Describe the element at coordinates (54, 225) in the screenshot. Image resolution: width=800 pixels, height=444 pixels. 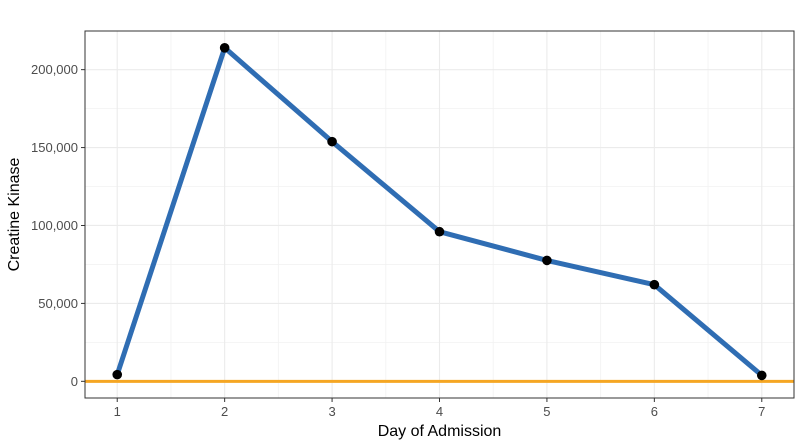
I see `y-tick-label: 100,000` at that location.